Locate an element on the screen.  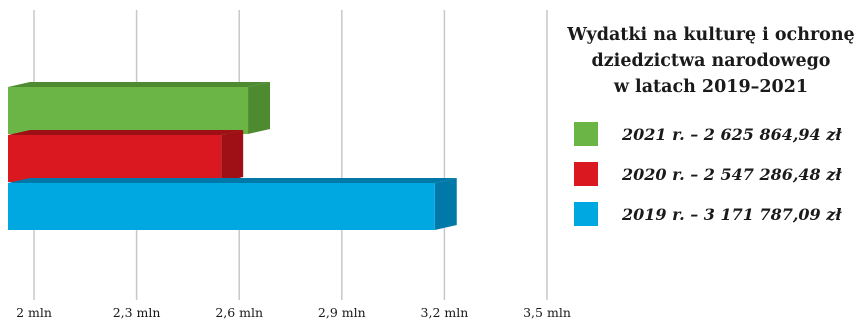
bar-2019 is located at coordinates (221, 206).